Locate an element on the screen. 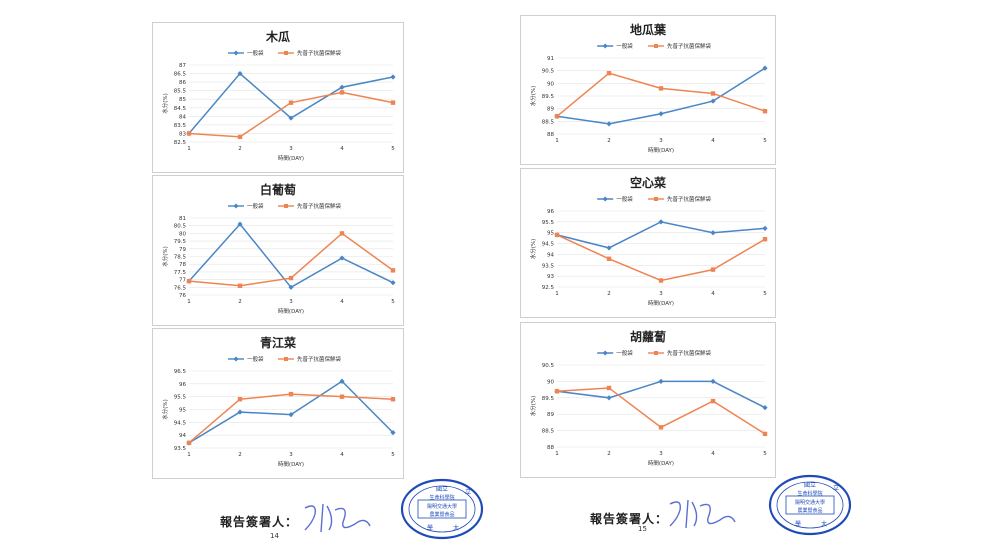 This screenshot has height=545, width=1000. y-tick-label: 84.5 is located at coordinates (180, 109).